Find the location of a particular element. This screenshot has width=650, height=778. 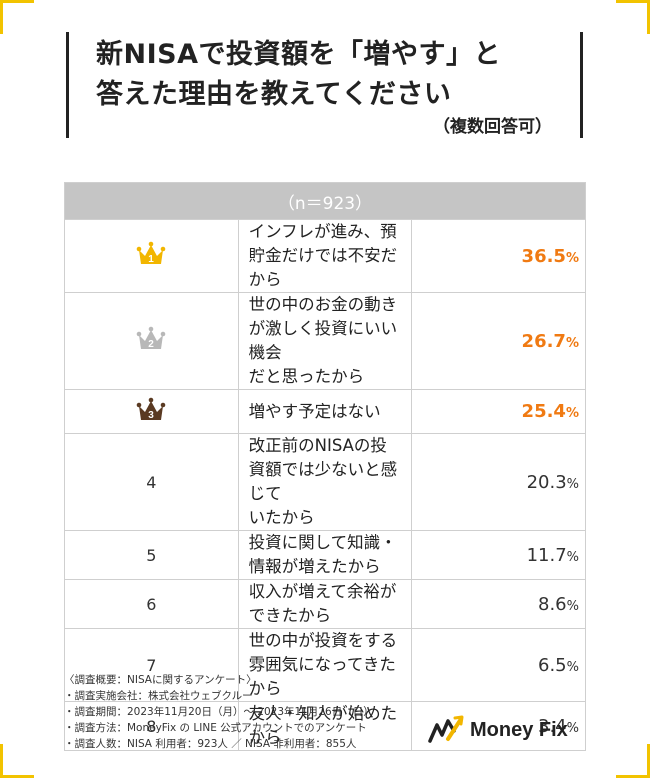

crown-icon-bronze: 3 is located at coordinates (151, 412).